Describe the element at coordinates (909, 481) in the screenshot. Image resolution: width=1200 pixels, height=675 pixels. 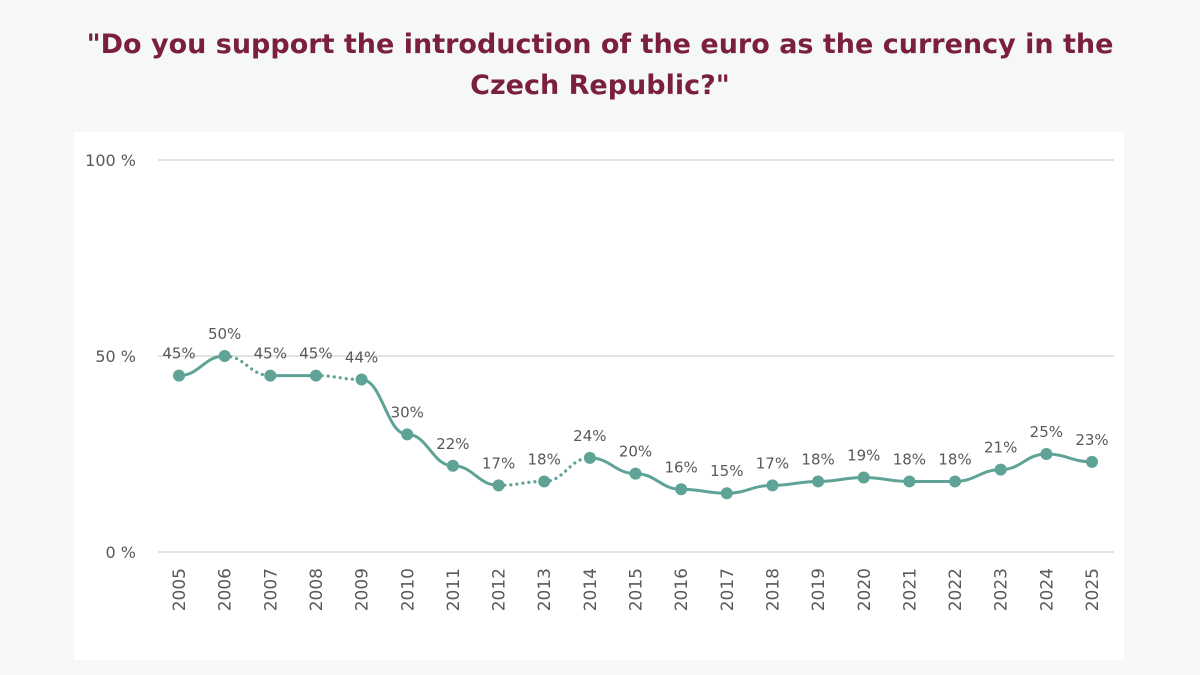
I see `data-point-2021` at that location.